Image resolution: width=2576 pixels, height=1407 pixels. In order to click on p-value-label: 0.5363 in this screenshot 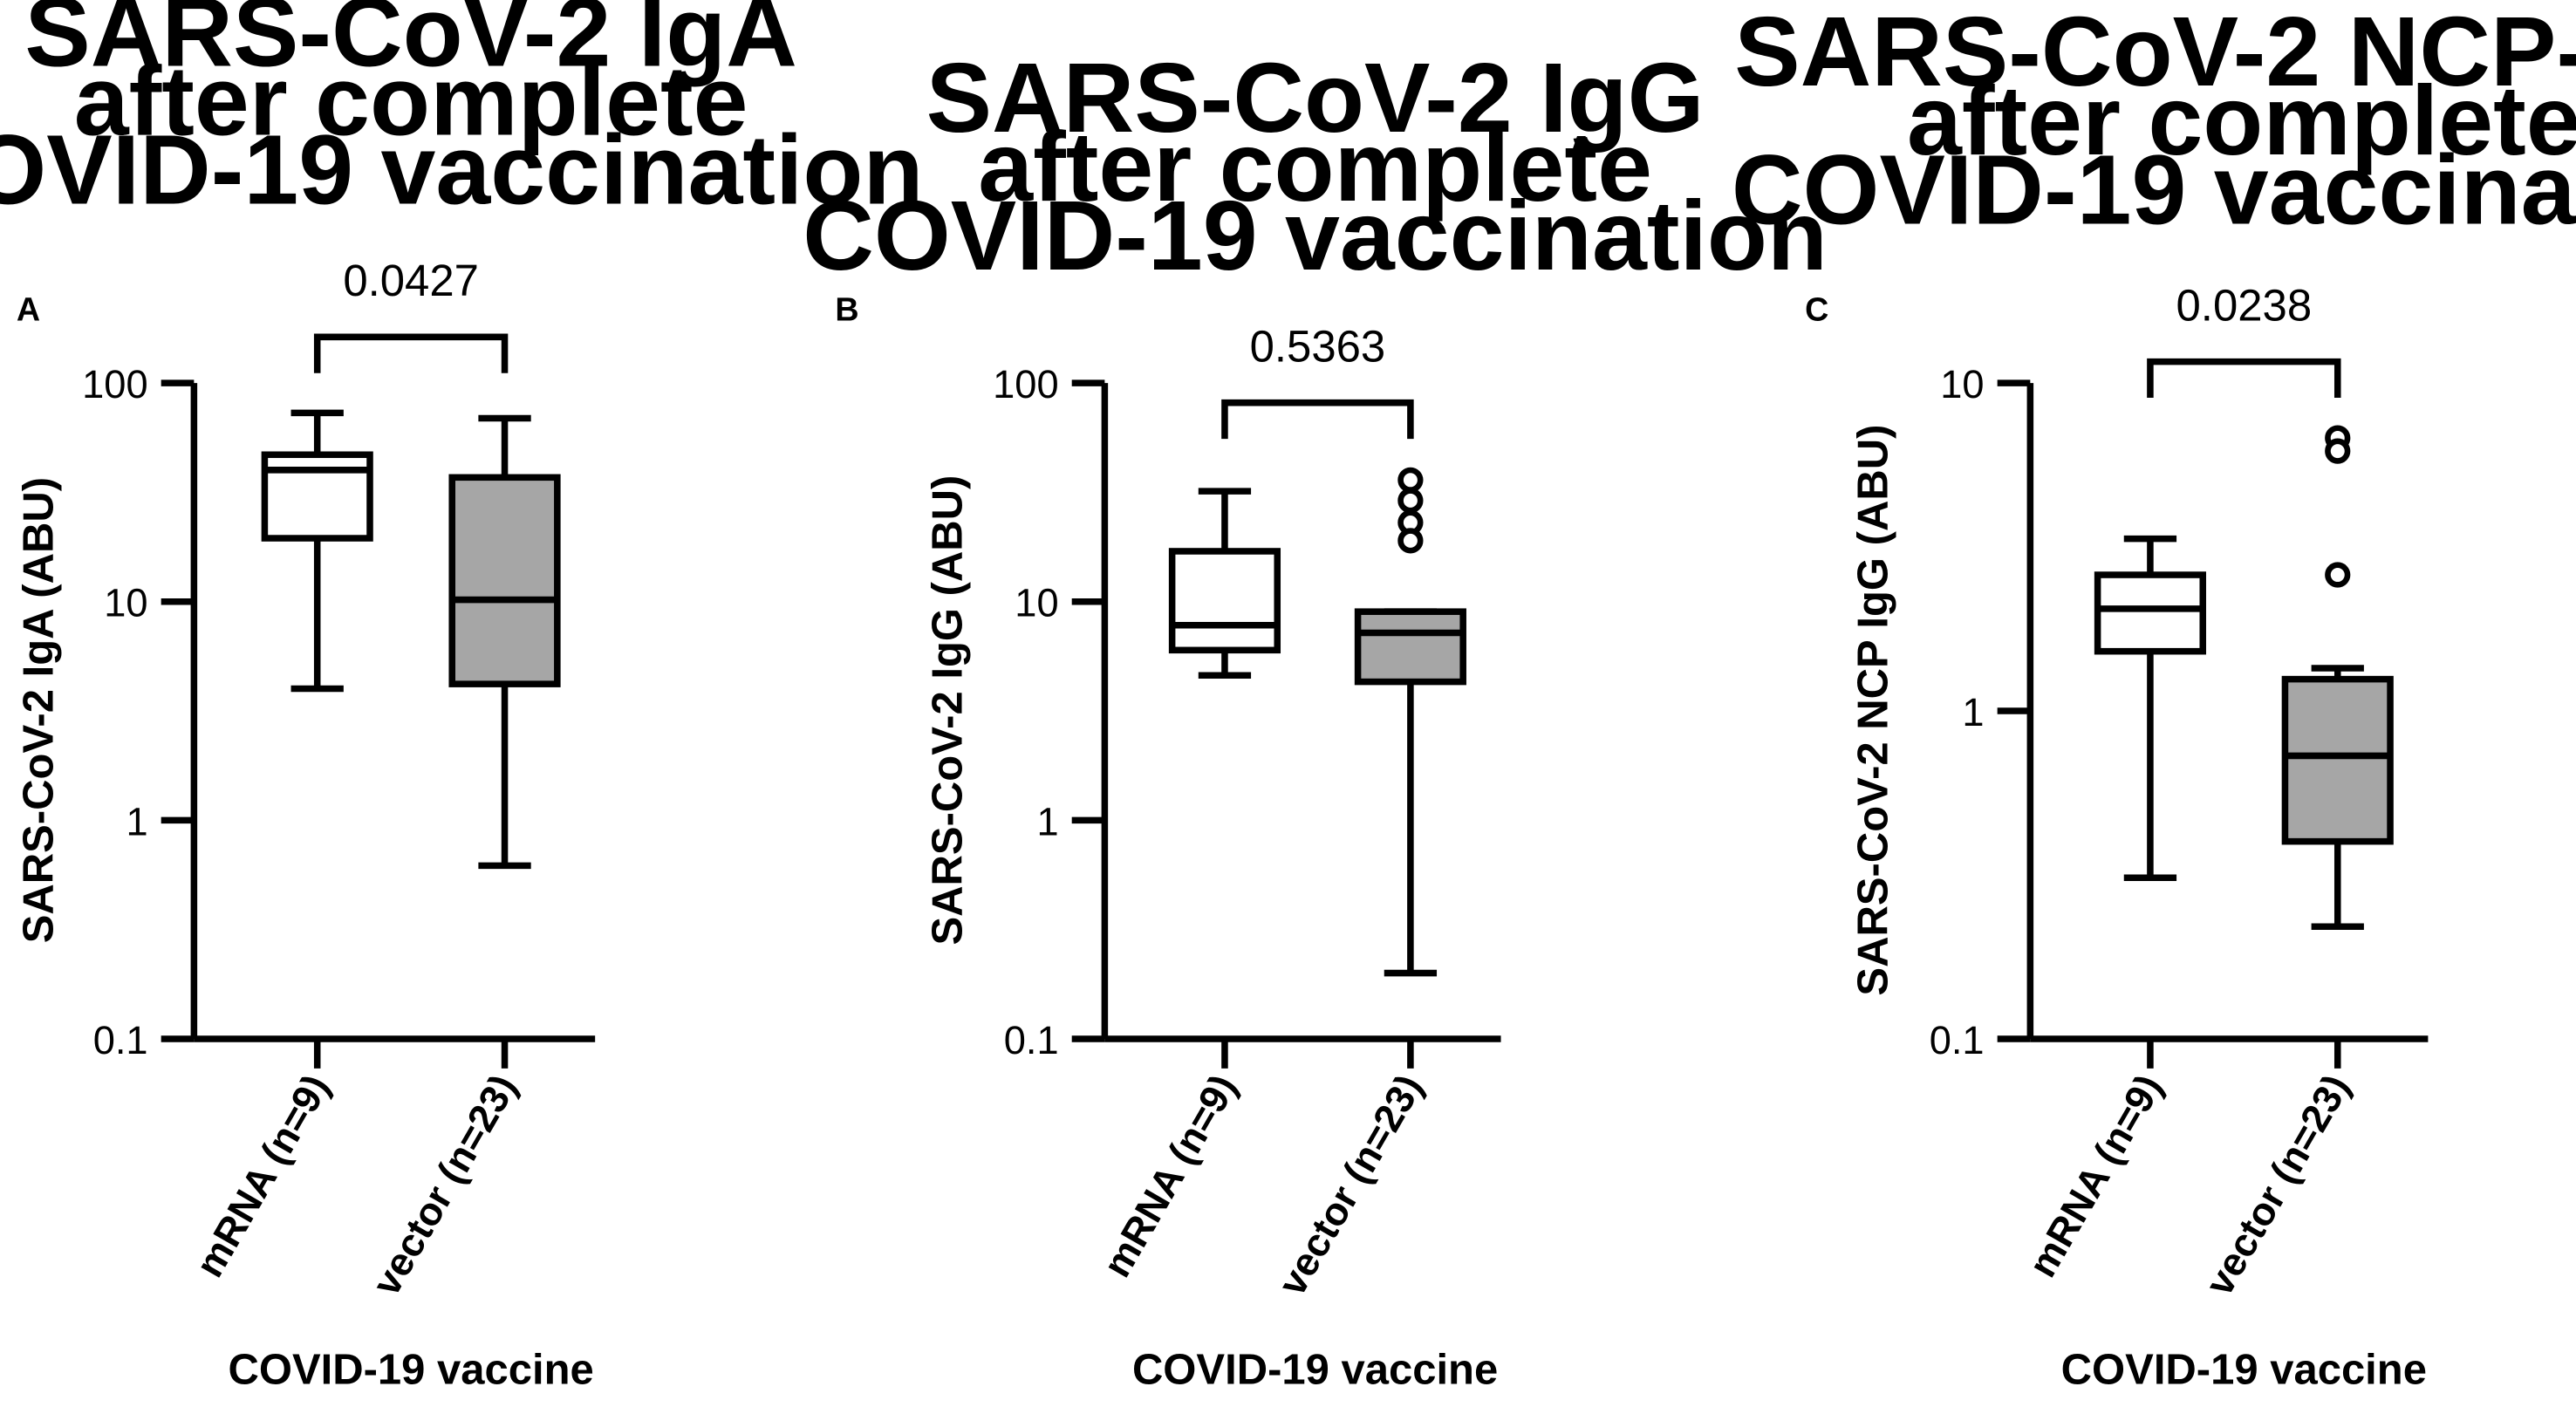, I will do `click(1318, 347)`.